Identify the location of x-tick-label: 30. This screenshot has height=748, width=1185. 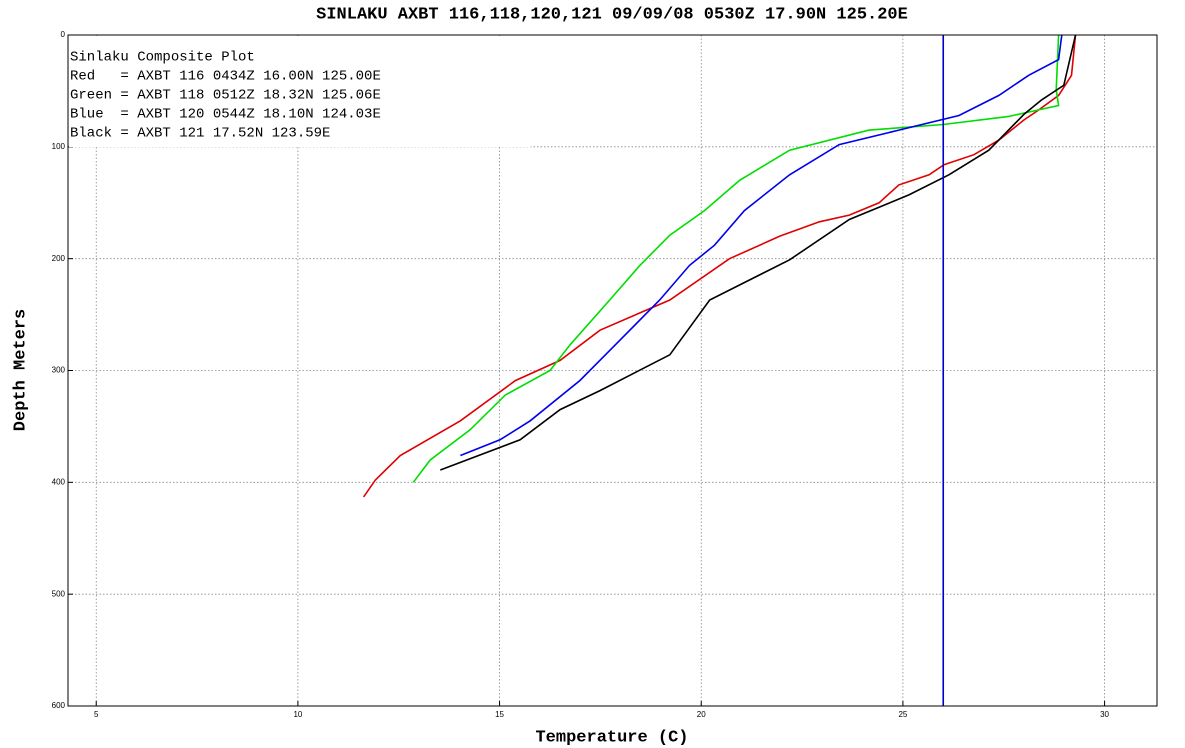
(1104, 714).